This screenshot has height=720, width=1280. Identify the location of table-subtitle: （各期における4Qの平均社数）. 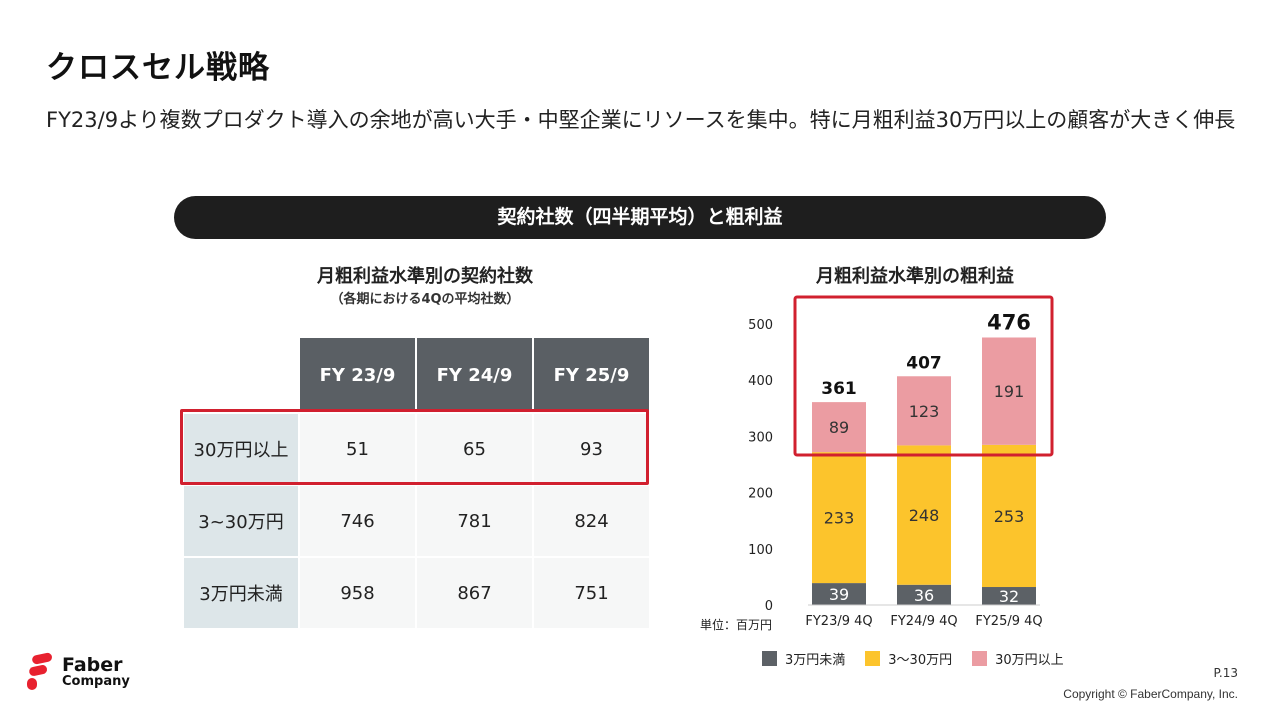
(425, 299).